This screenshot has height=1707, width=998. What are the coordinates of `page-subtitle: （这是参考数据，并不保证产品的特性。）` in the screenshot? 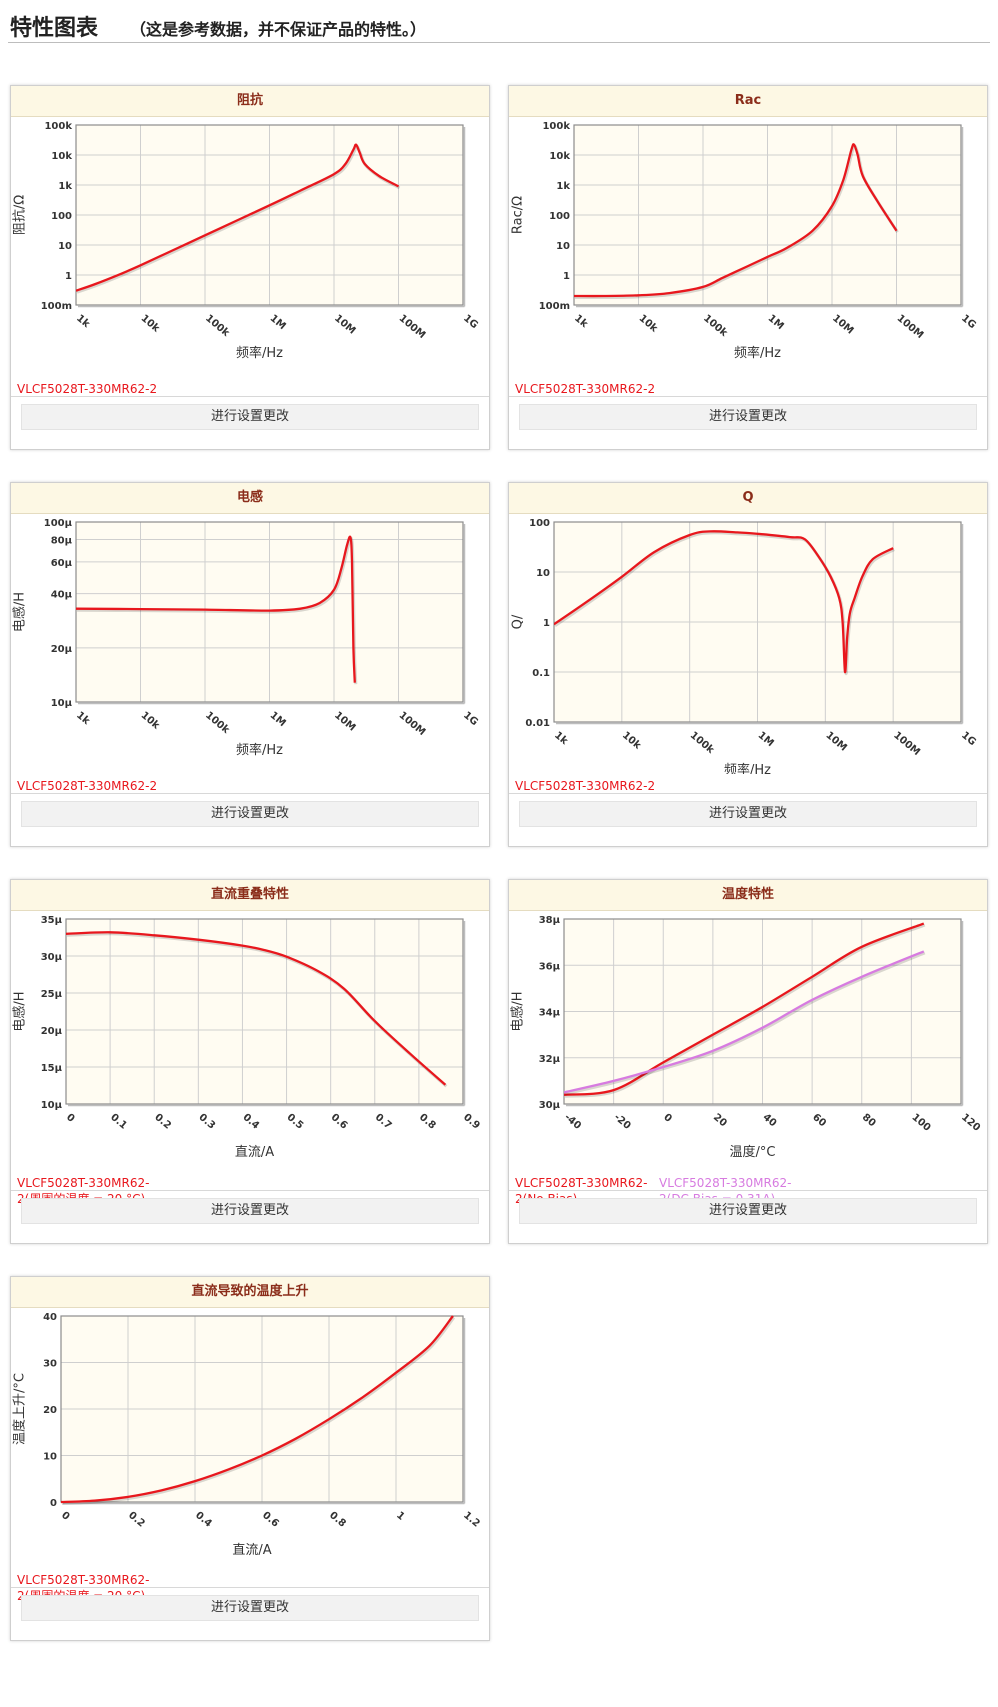 It's located at (278, 29).